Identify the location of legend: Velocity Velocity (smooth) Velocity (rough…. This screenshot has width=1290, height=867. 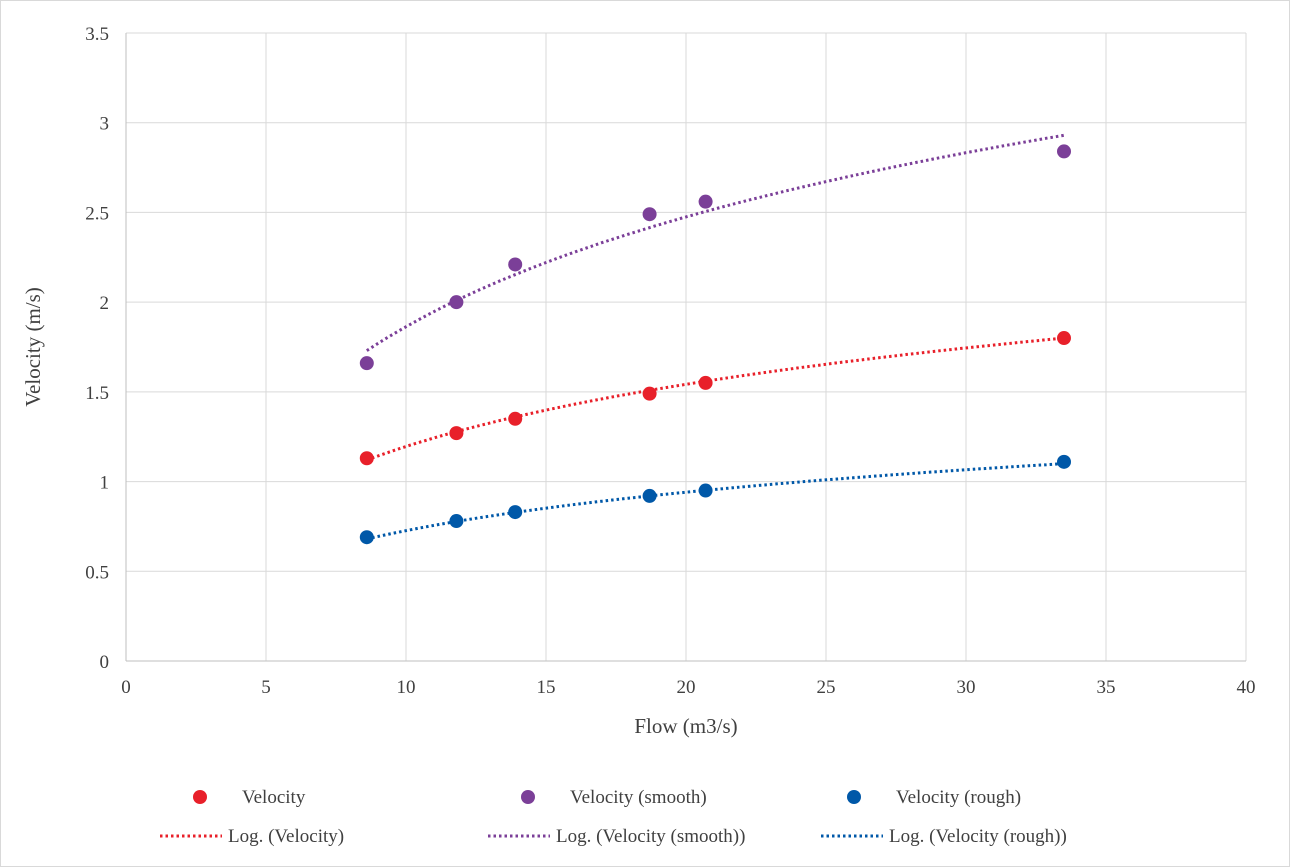
(613, 817).